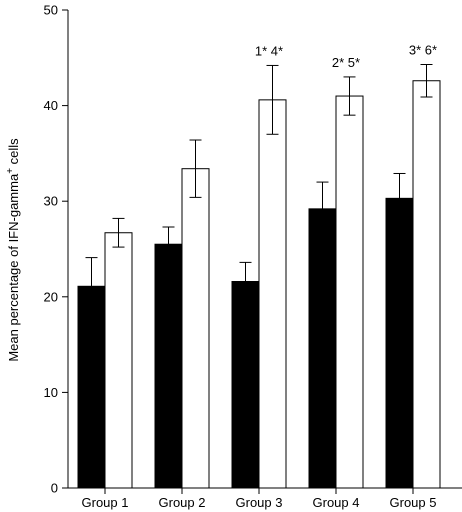  I want to click on y-axis-title: Mean percentage of IFN-gamma+ cells, so click(13, 250).